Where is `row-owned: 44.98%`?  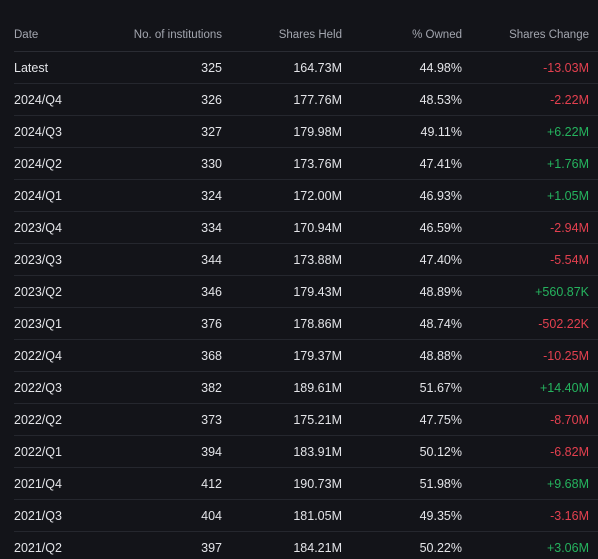
row-owned: 44.98% is located at coordinates (440, 67).